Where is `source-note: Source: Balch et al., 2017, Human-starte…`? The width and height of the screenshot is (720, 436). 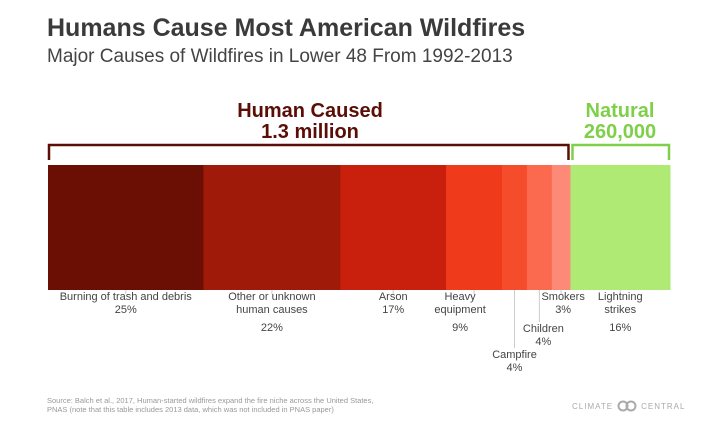
source-note: Source: Balch et al., 2017, Human-starte… is located at coordinates (210, 405).